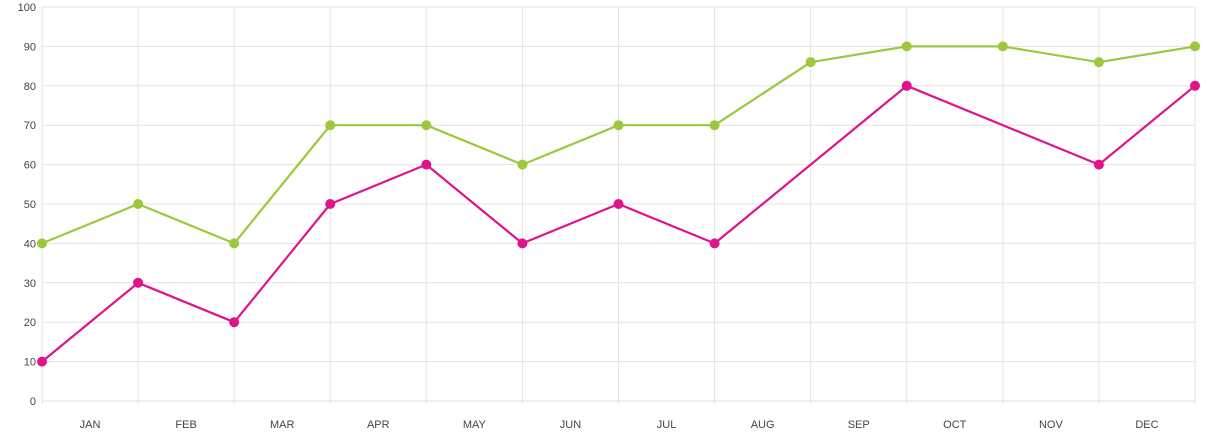 This screenshot has width=1215, height=446. I want to click on x-tick-label: FEB, so click(185, 425).